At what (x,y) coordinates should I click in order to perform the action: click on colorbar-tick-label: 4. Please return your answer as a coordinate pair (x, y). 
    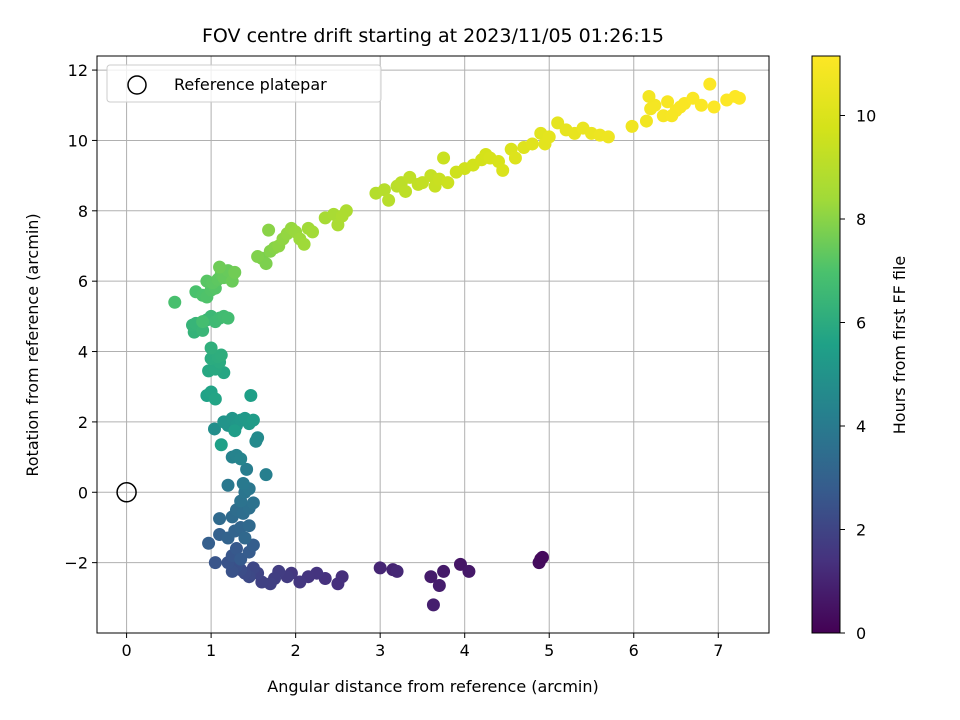
    Looking at the image, I should click on (861, 426).